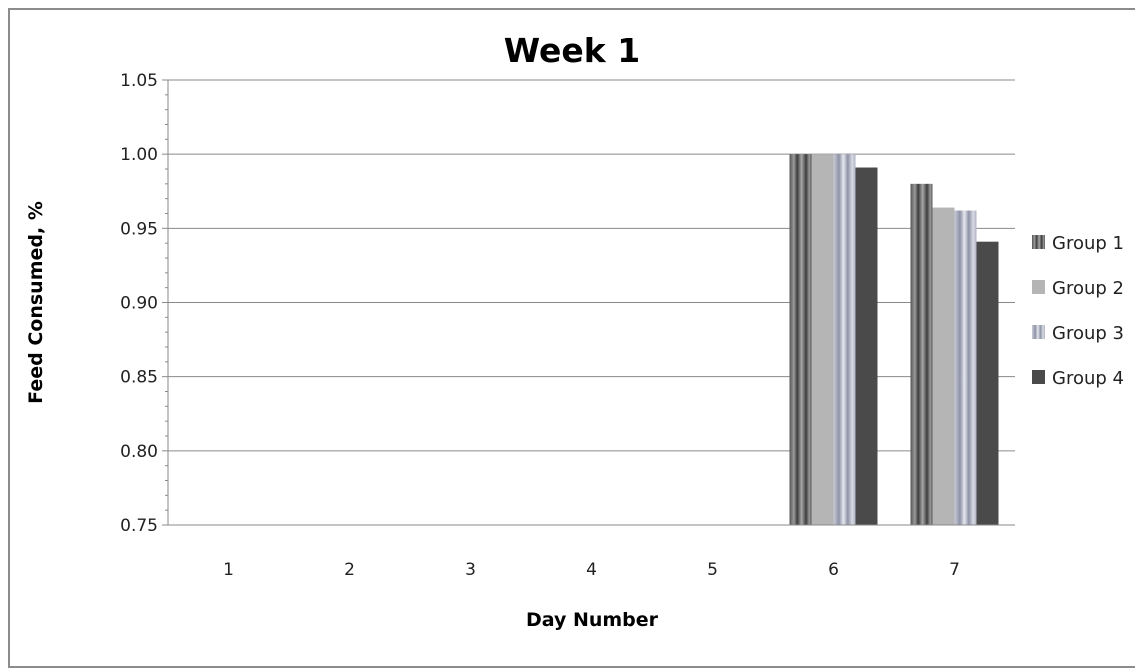 This screenshot has height=671, width=1135. Describe the element at coordinates (1088, 333) in the screenshot. I see `legend-label: Group 3` at that location.